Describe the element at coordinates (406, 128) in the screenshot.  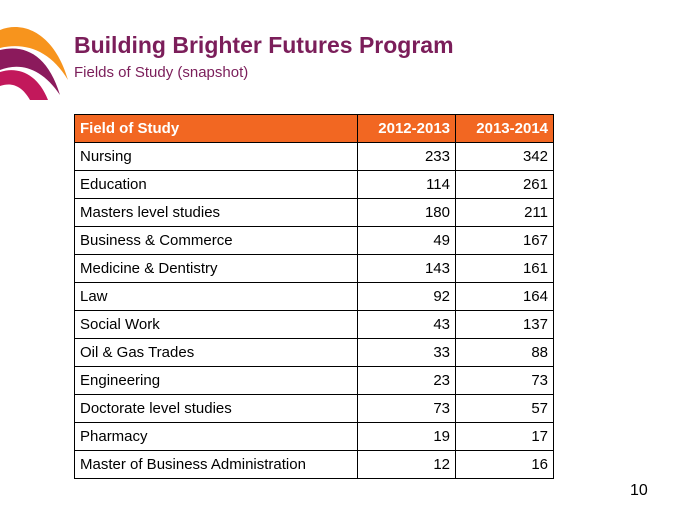
I see `column-header-2012-2013: 2012-2013` at that location.